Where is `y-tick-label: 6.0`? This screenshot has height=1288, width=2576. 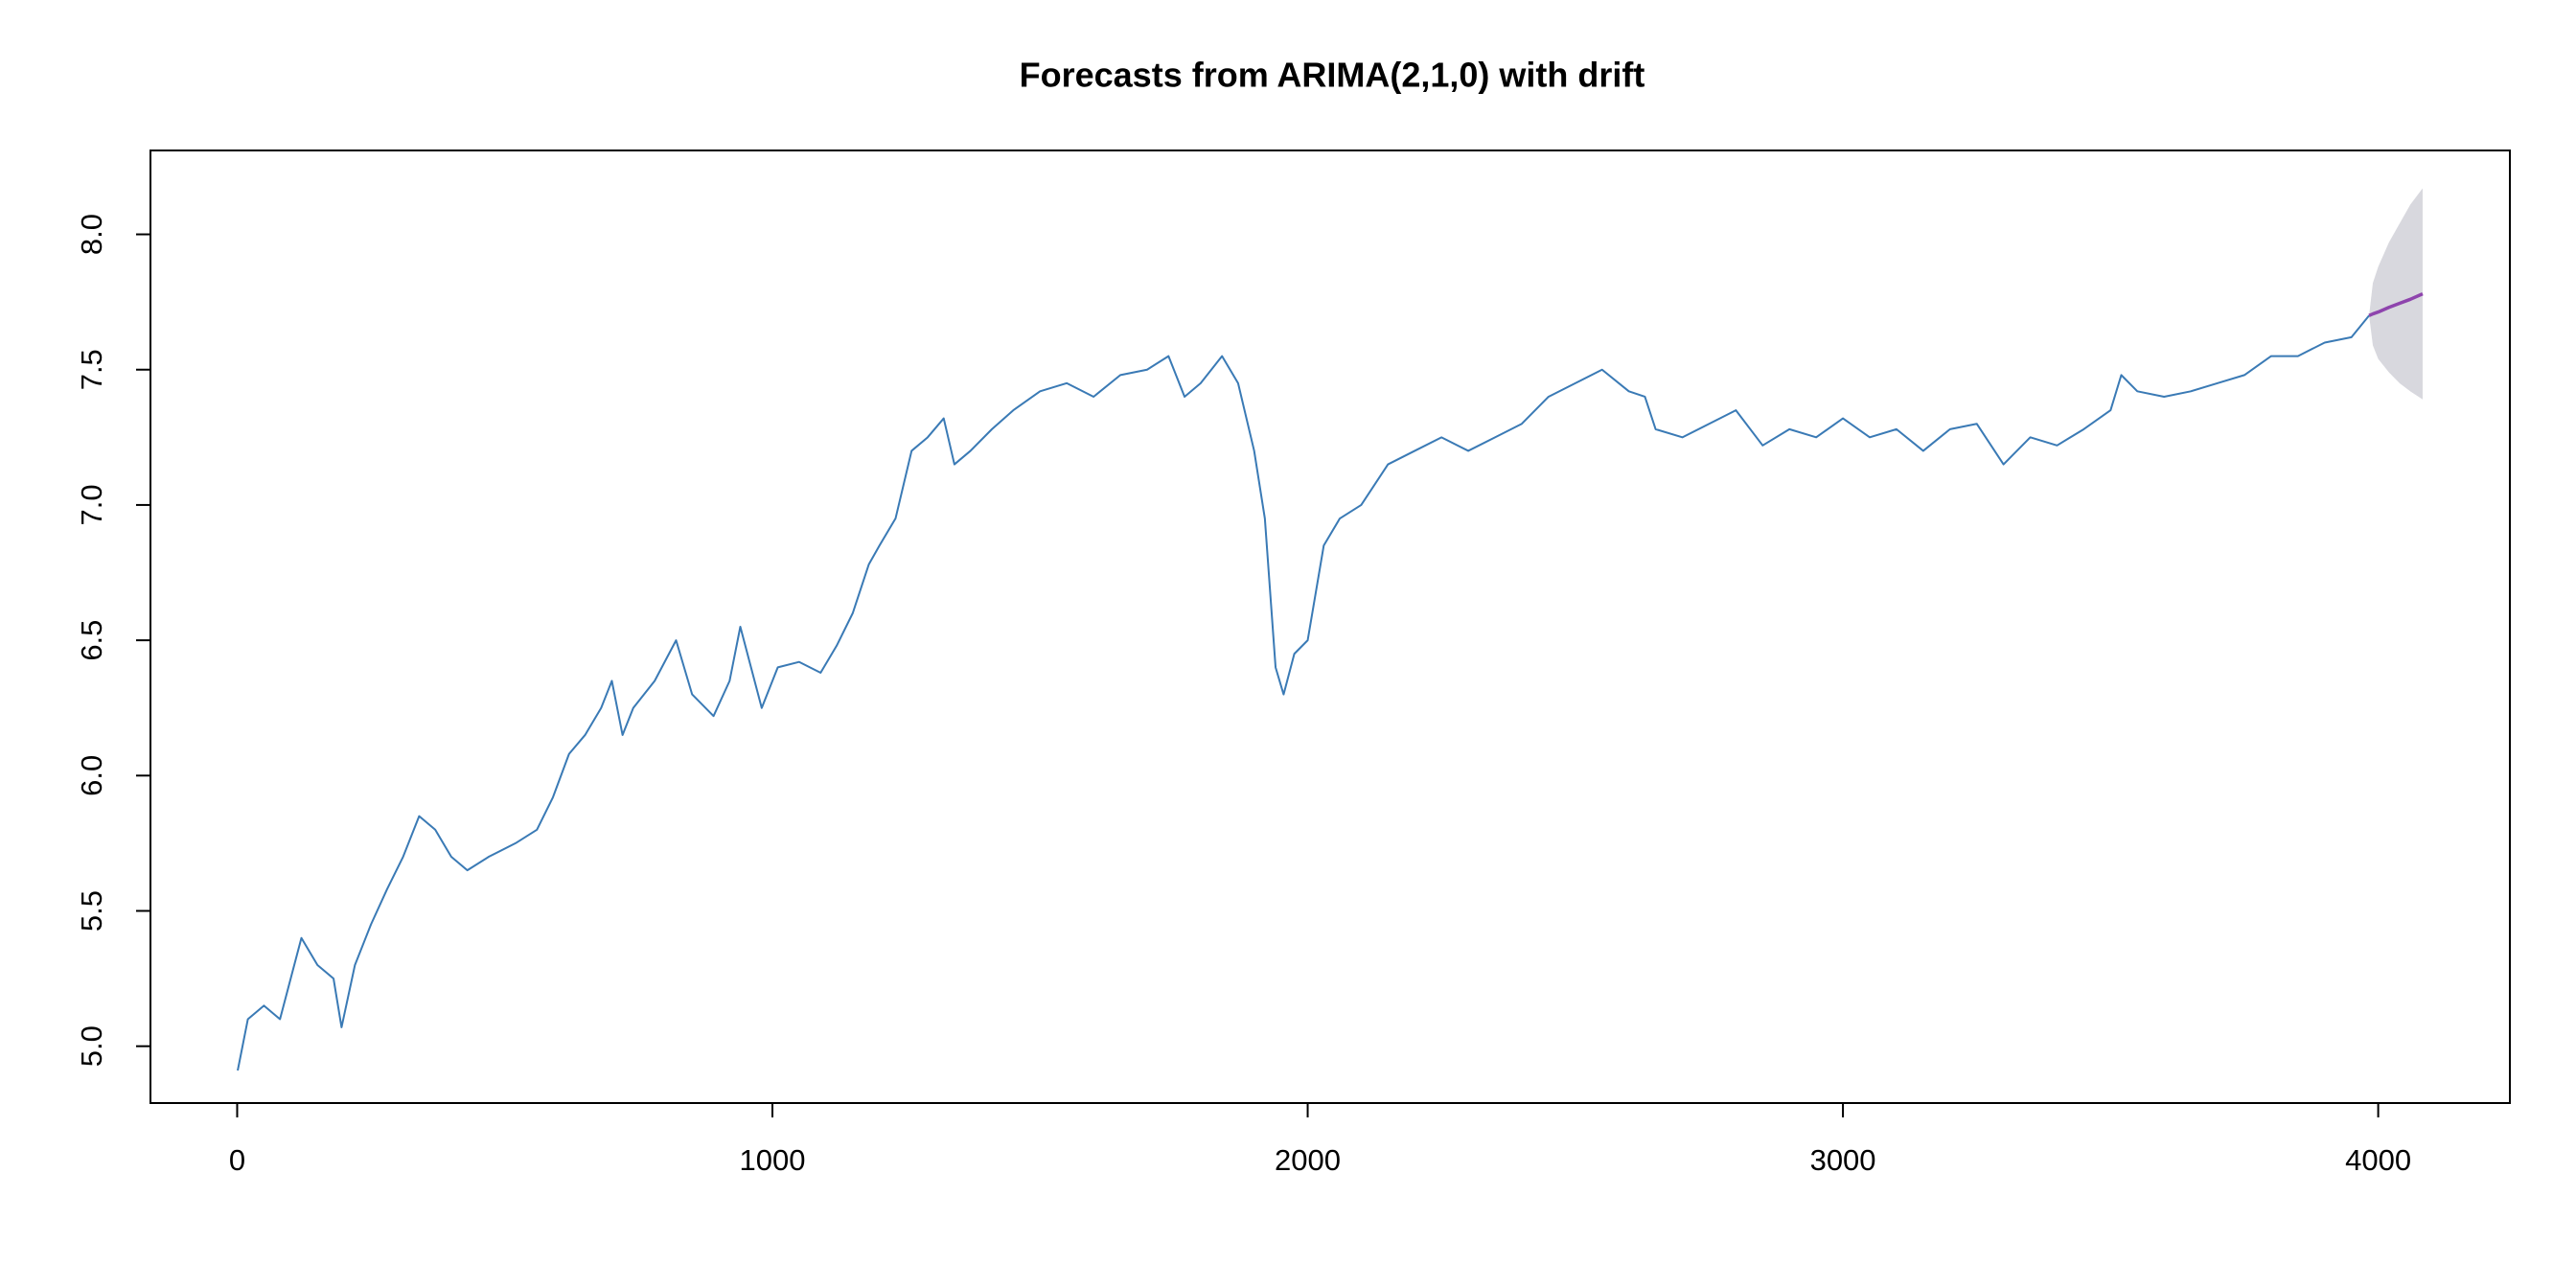
y-tick-label: 6.0 is located at coordinates (91, 775).